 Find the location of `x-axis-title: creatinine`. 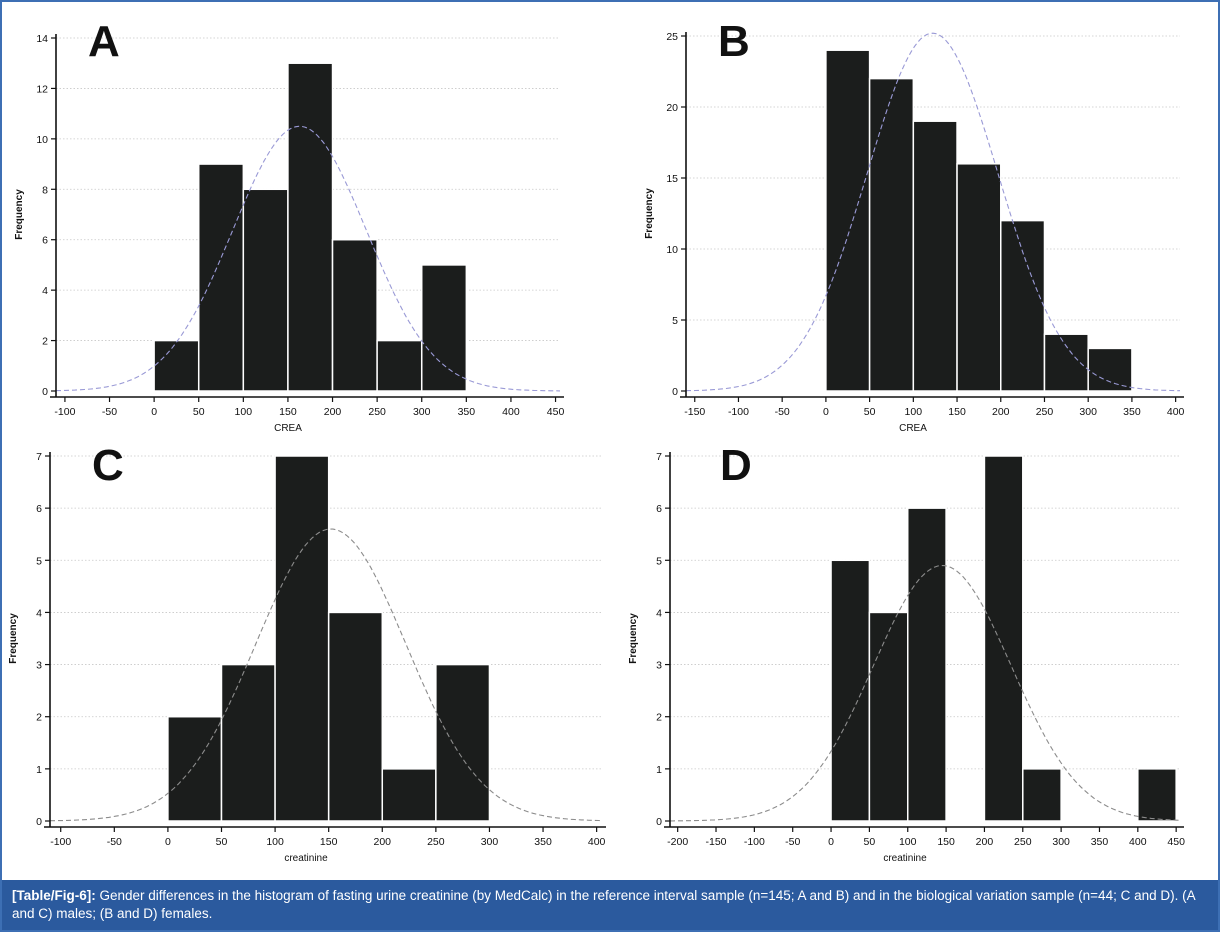

x-axis-title: creatinine is located at coordinates (905, 858).